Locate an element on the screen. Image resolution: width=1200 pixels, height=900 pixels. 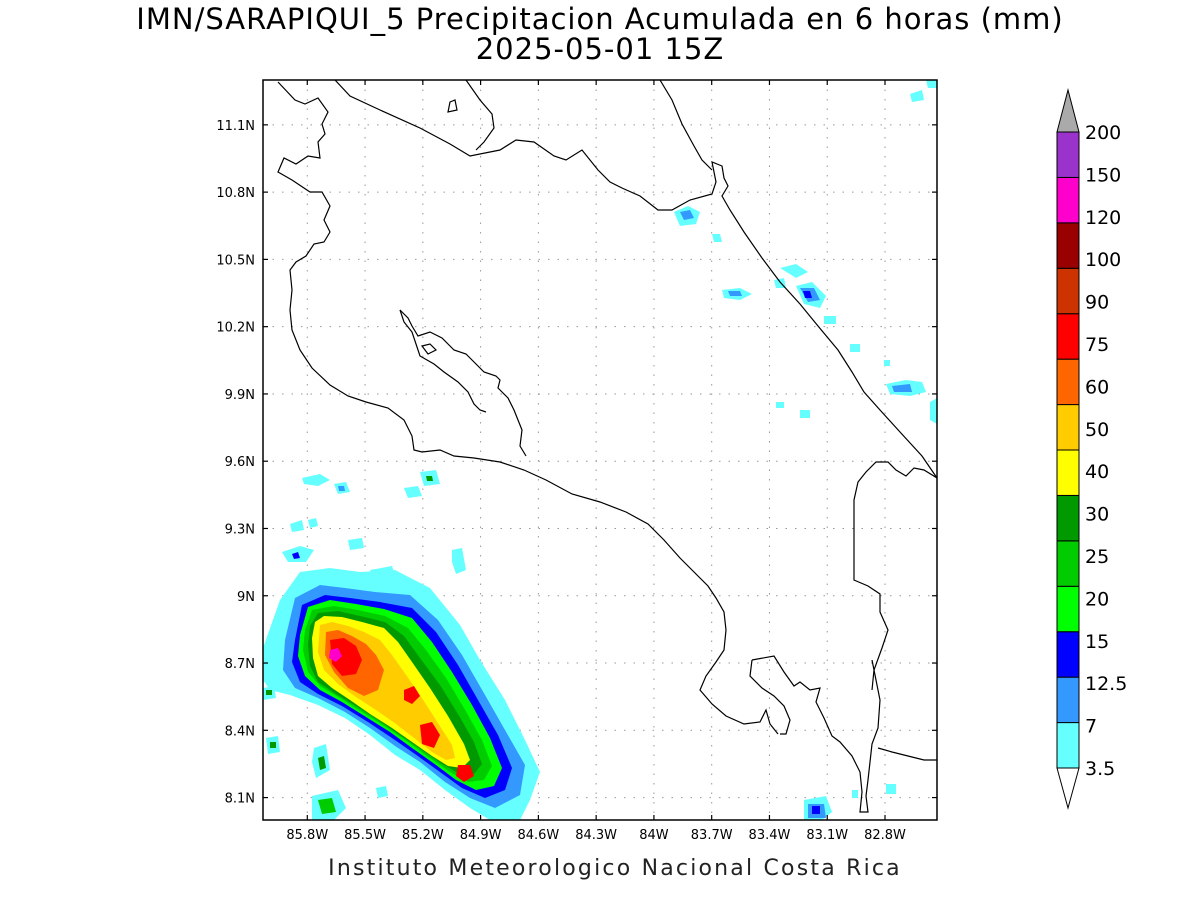
colorbar-label: 7 is located at coordinates (1091, 727).